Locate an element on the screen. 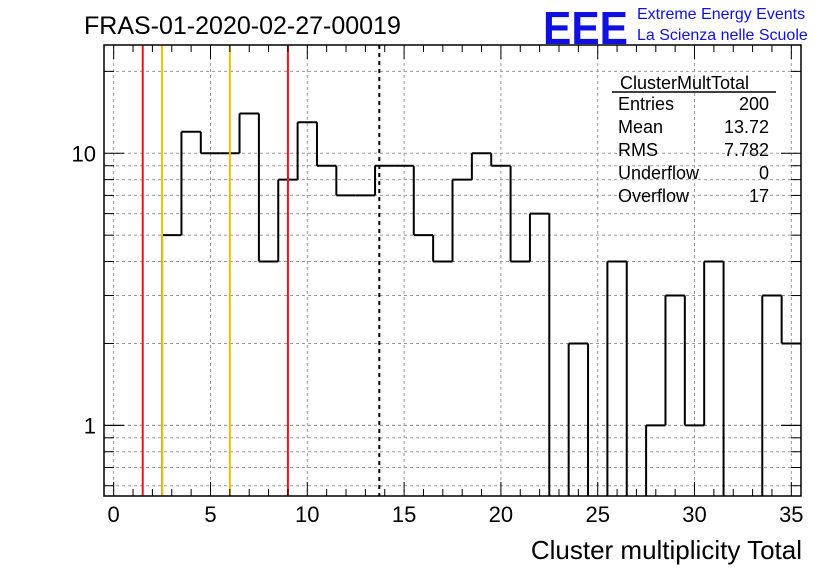 The image size is (836, 572). x-tick-label: 20 is located at coordinates (501, 514).